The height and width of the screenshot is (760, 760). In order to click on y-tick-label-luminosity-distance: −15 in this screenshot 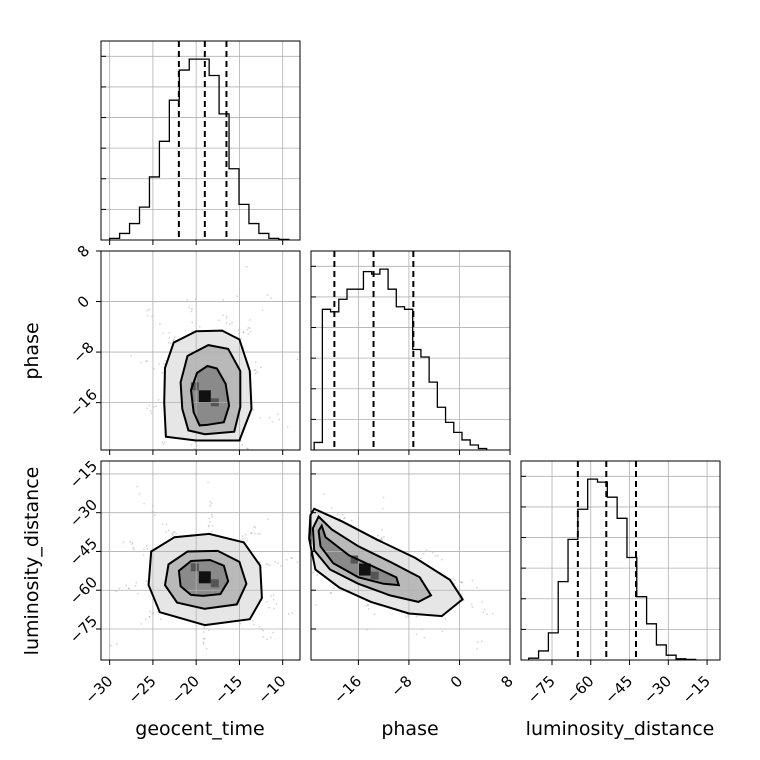, I will do `click(83, 474)`.